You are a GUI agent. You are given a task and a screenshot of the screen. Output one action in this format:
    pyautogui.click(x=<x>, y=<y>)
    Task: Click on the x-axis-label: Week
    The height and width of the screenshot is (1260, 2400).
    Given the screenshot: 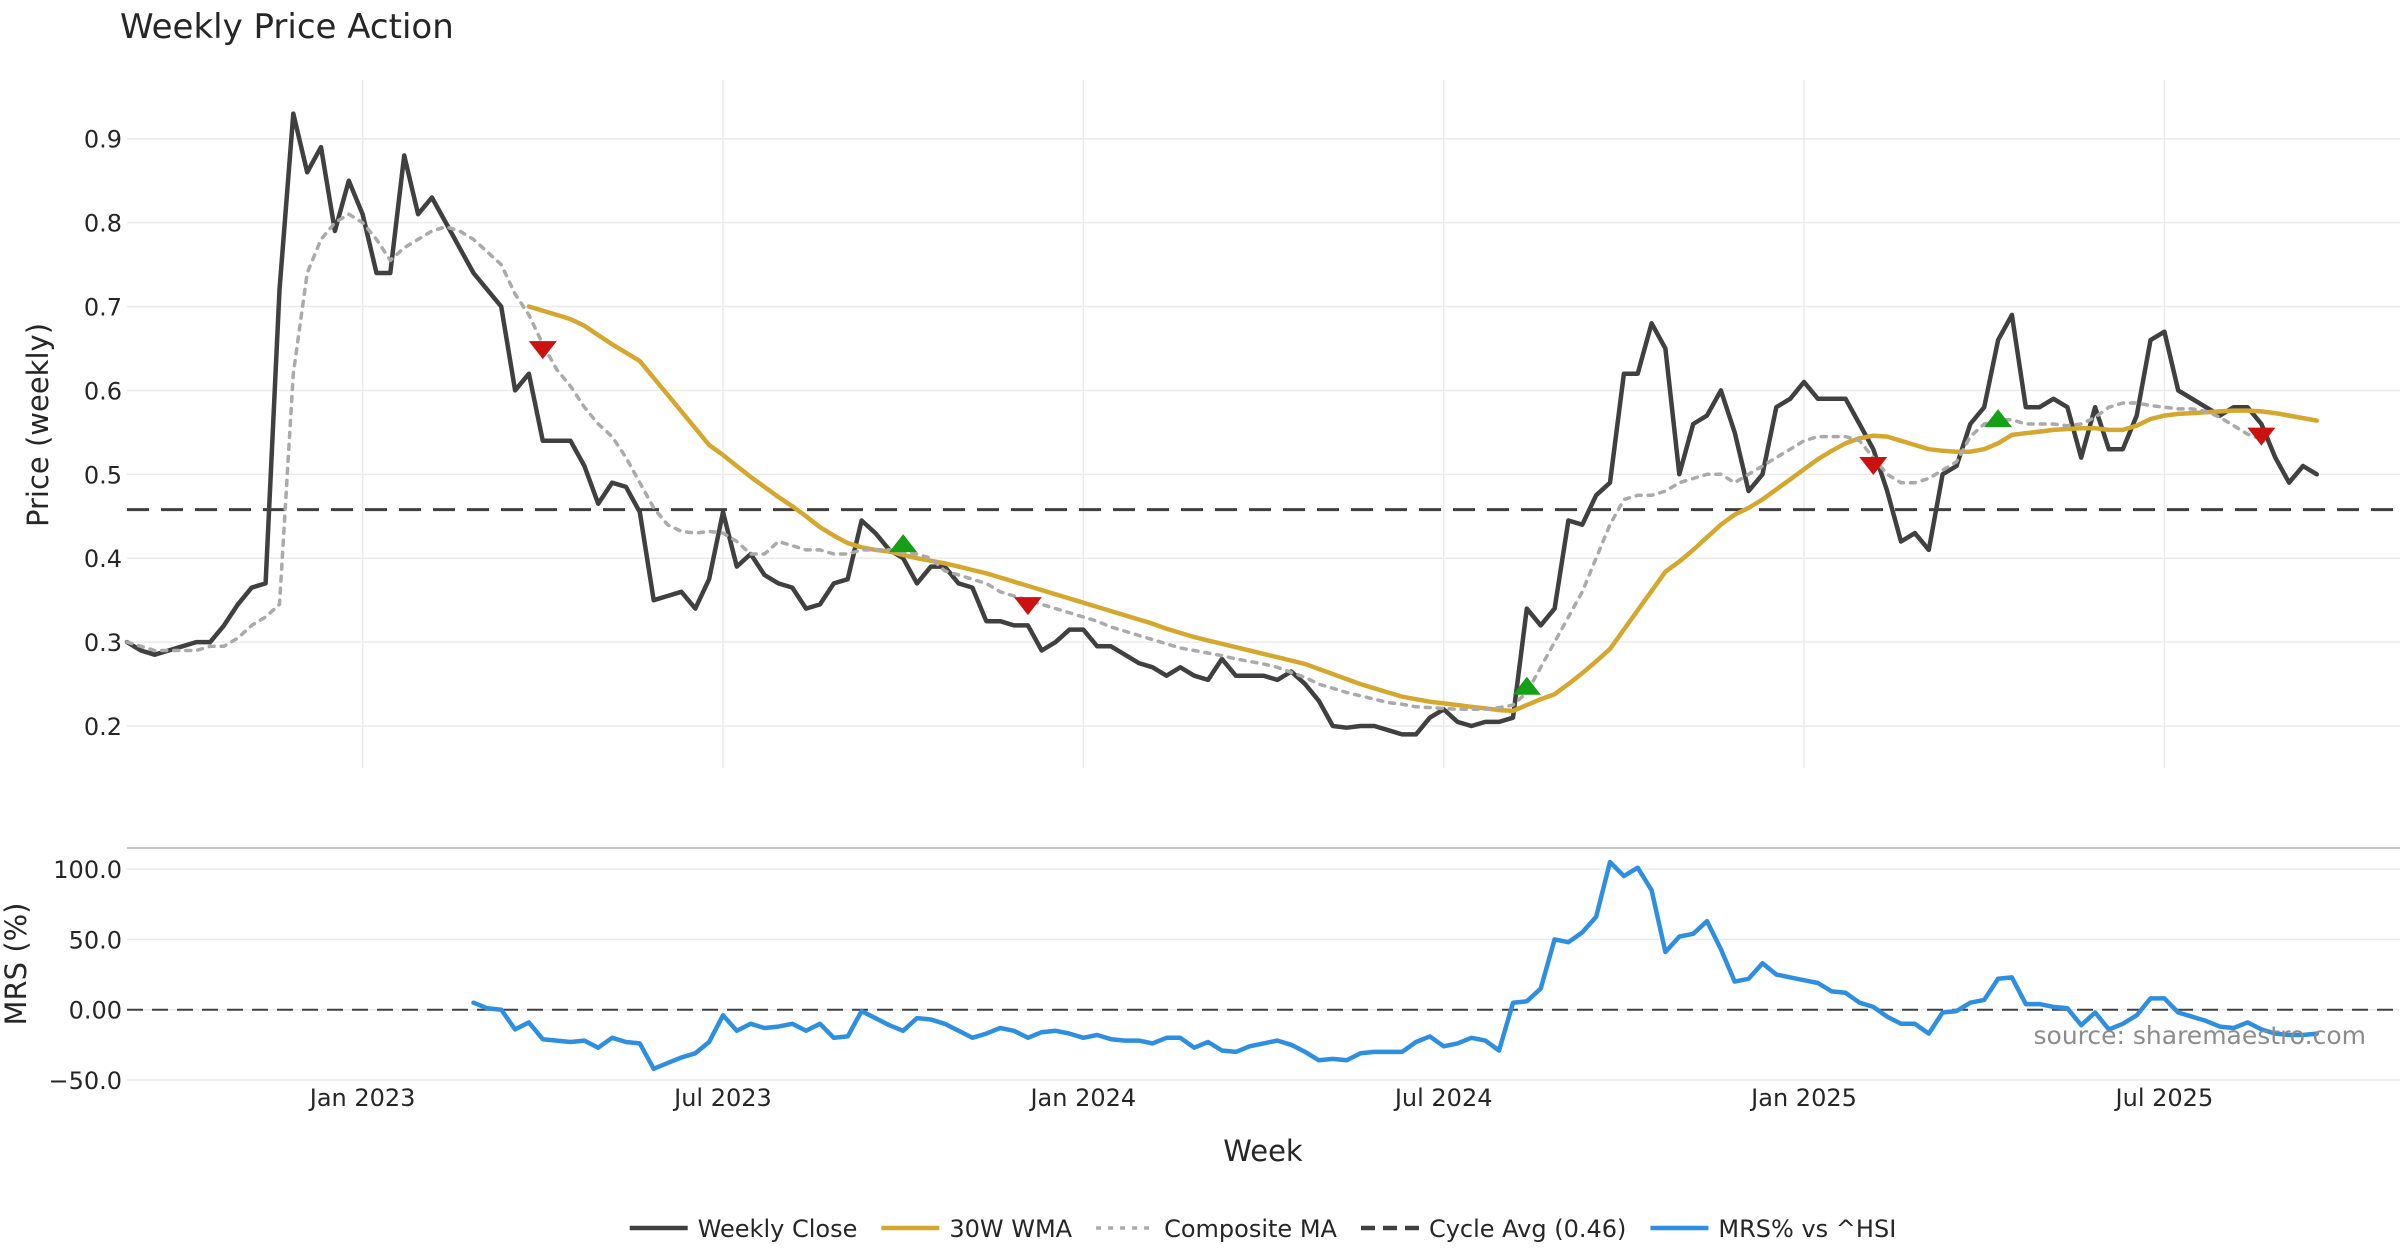 What is the action you would take?
    pyautogui.click(x=1263, y=1151)
    